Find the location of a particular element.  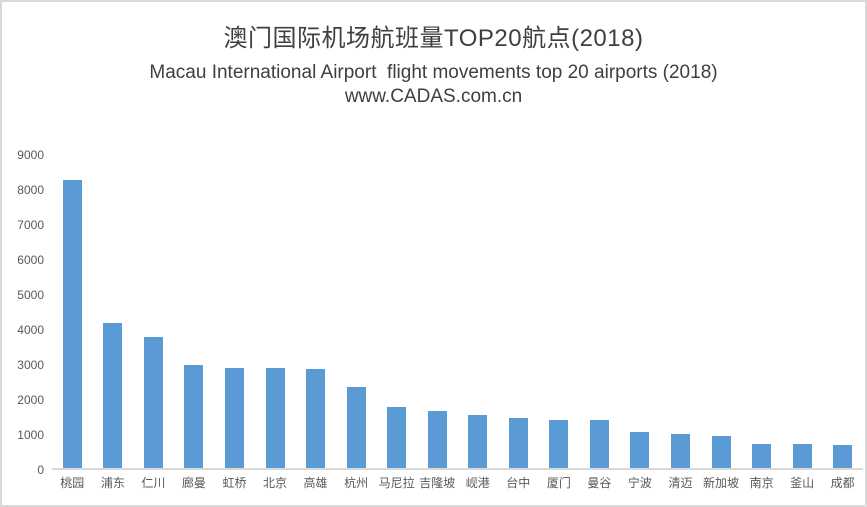

bar-南京 is located at coordinates (762, 456).